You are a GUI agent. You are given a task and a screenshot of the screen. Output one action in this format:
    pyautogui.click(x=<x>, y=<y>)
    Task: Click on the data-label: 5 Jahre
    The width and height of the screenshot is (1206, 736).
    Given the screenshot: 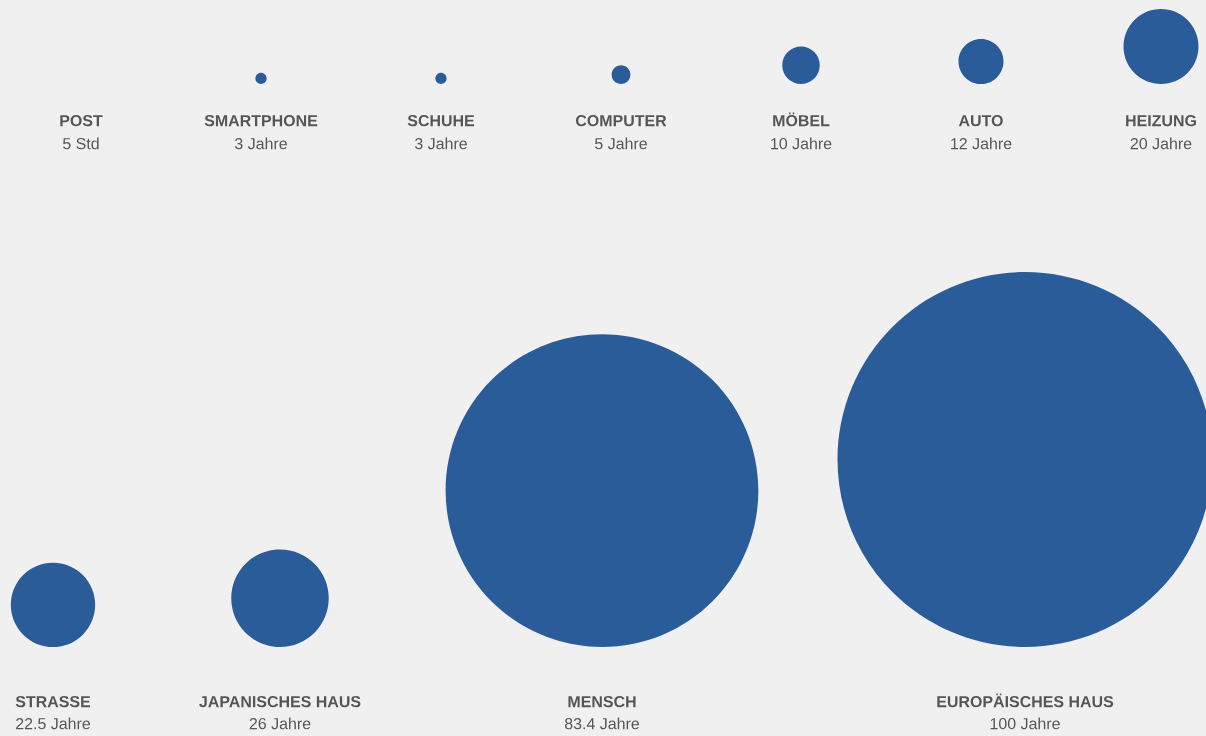 What is the action you would take?
    pyautogui.click(x=621, y=143)
    